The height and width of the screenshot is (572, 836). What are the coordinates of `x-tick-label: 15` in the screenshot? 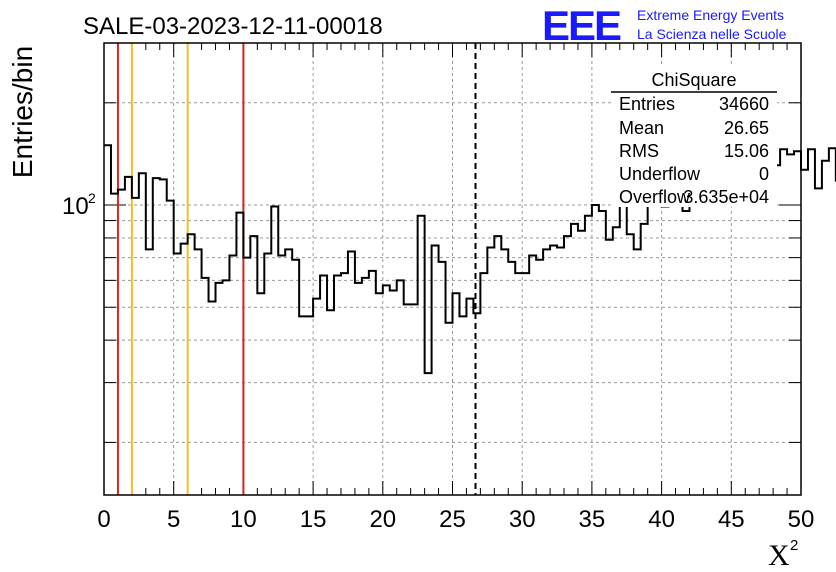 It's located at (313, 519).